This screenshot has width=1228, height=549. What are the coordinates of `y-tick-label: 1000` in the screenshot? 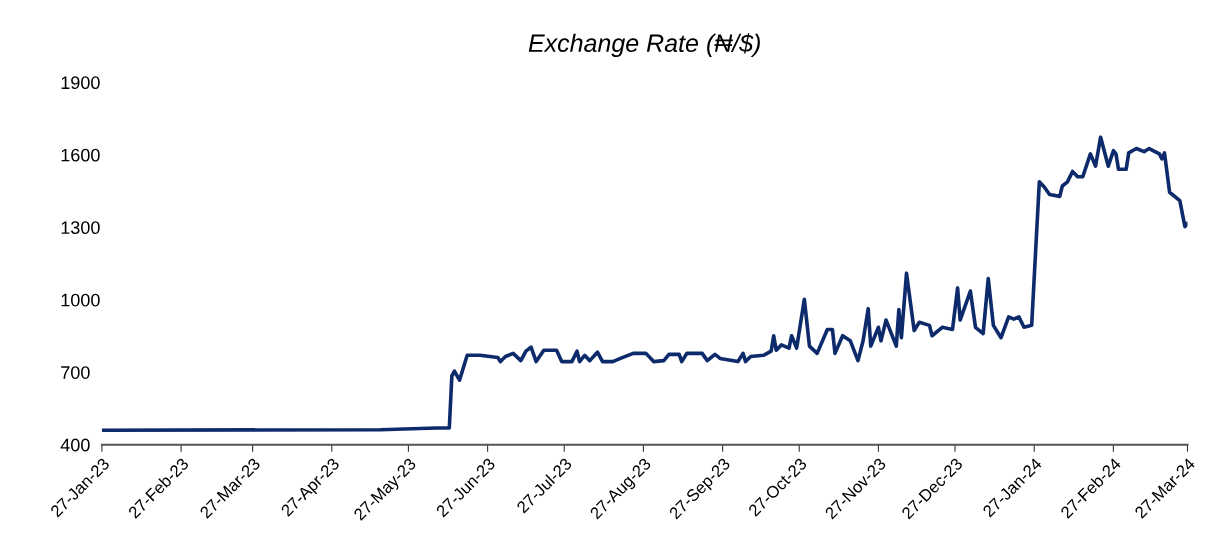 It's located at (80, 300).